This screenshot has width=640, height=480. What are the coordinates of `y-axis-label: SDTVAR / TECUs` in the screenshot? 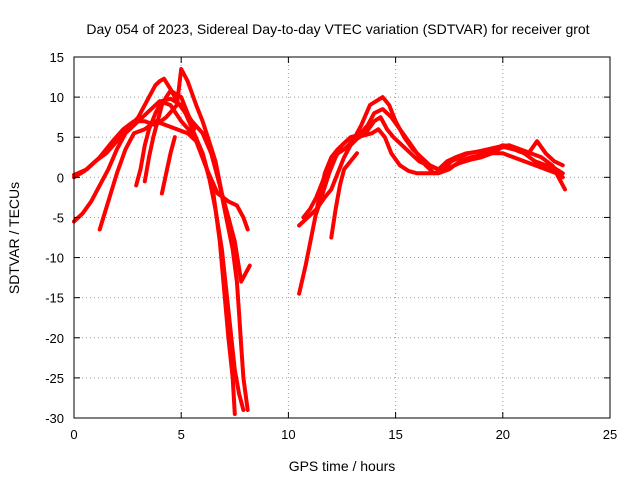 It's located at (14, 238).